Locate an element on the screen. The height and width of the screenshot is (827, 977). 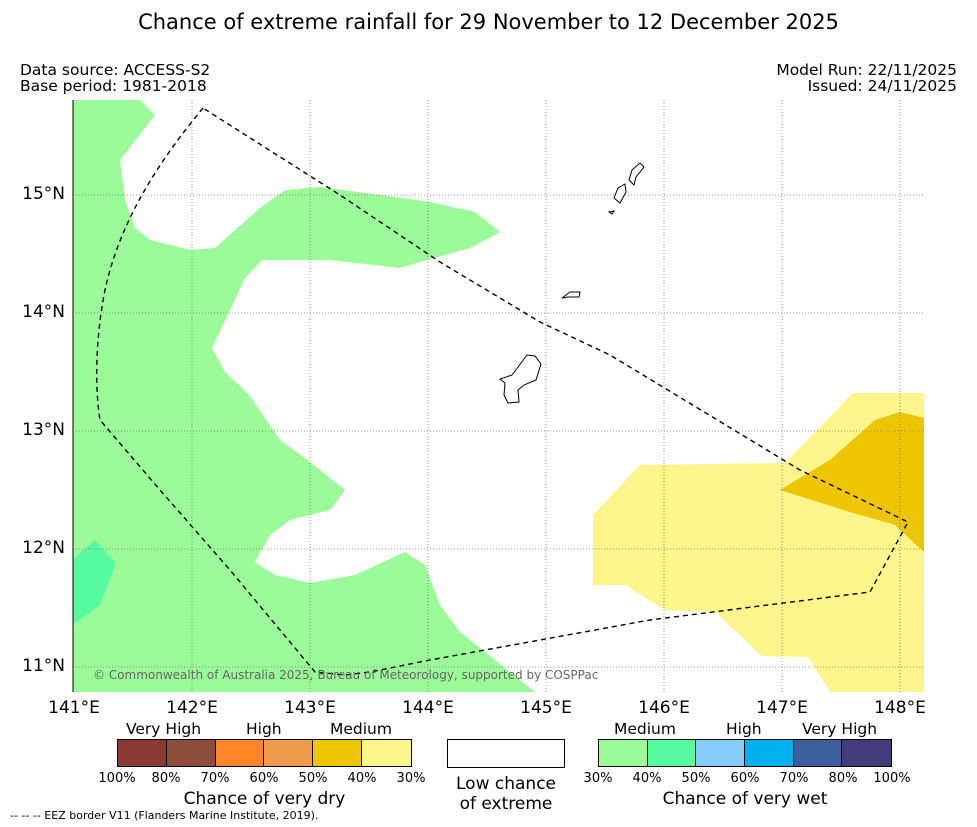
lat-label-15n: 15°N is located at coordinates (43, 194).